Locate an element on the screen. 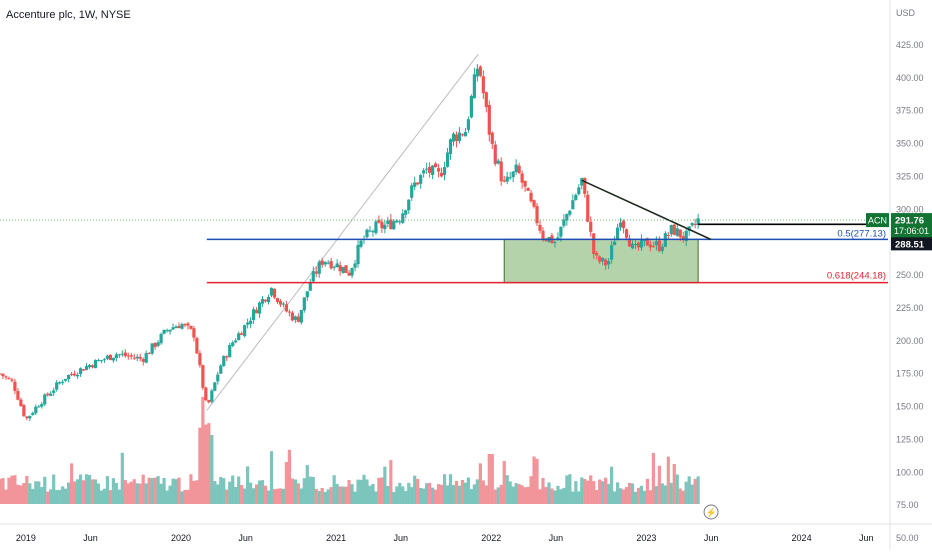  y-tick-label: 400.00 is located at coordinates (910, 78).